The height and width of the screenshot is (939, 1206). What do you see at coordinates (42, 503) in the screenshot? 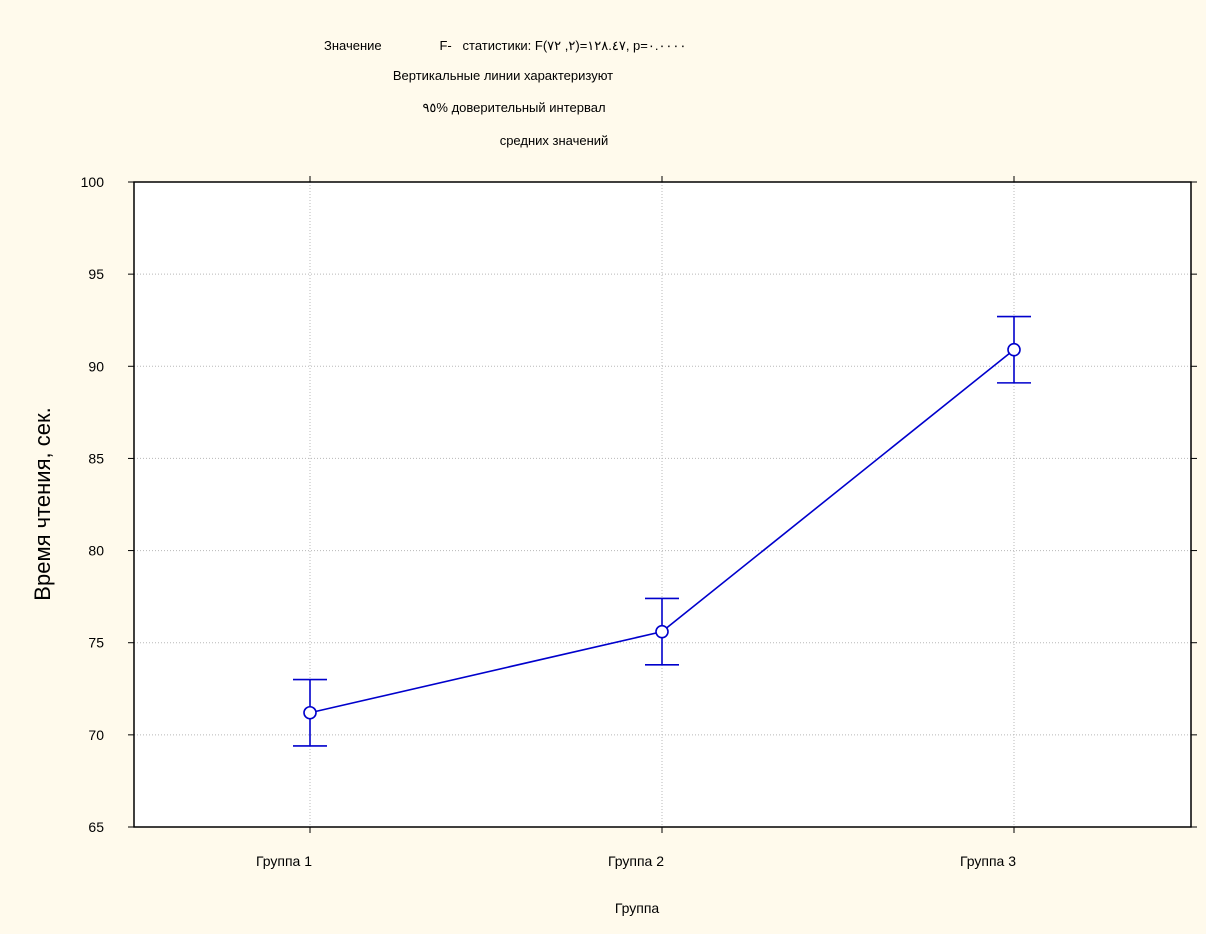
I see `y-axis-label: Время чтения, сек.` at bounding box center [42, 503].